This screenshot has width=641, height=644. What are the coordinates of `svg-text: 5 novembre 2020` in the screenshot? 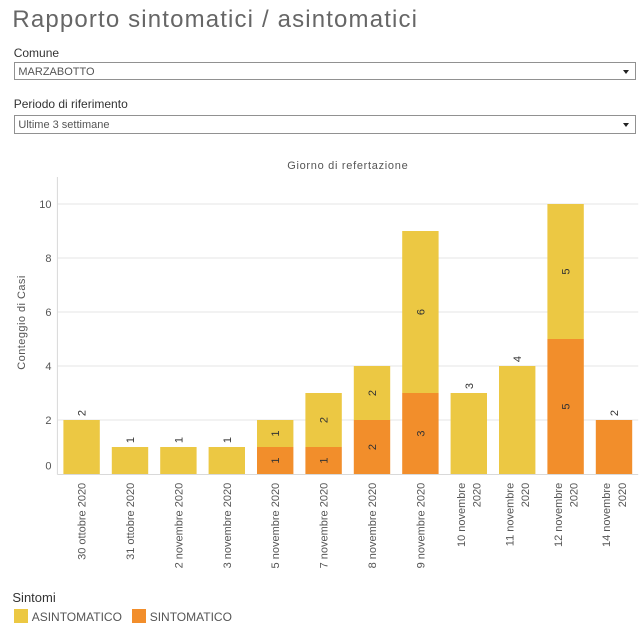 It's located at (276, 526).